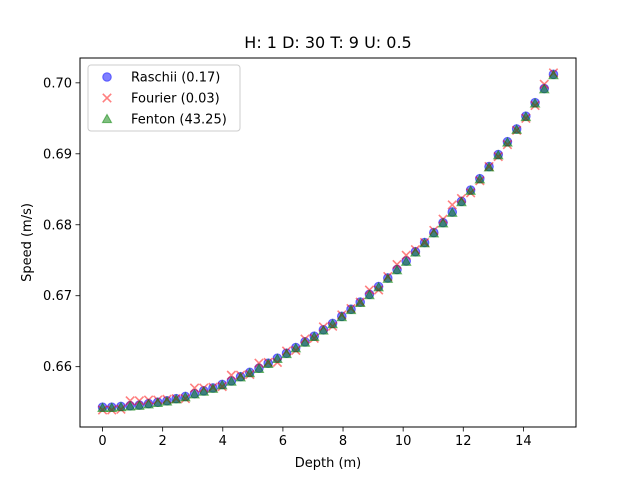 This screenshot has width=640, height=480. I want to click on x-tick-label: 8, so click(343, 441).